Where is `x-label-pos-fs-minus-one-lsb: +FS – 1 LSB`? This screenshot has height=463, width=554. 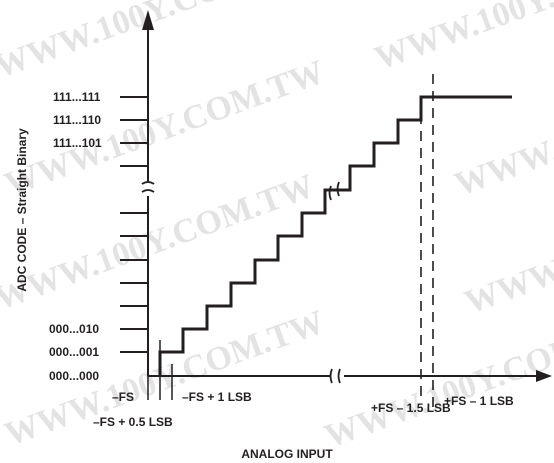 x-label-pos-fs-minus-one-lsb: +FS – 1 LSB is located at coordinates (479, 401).